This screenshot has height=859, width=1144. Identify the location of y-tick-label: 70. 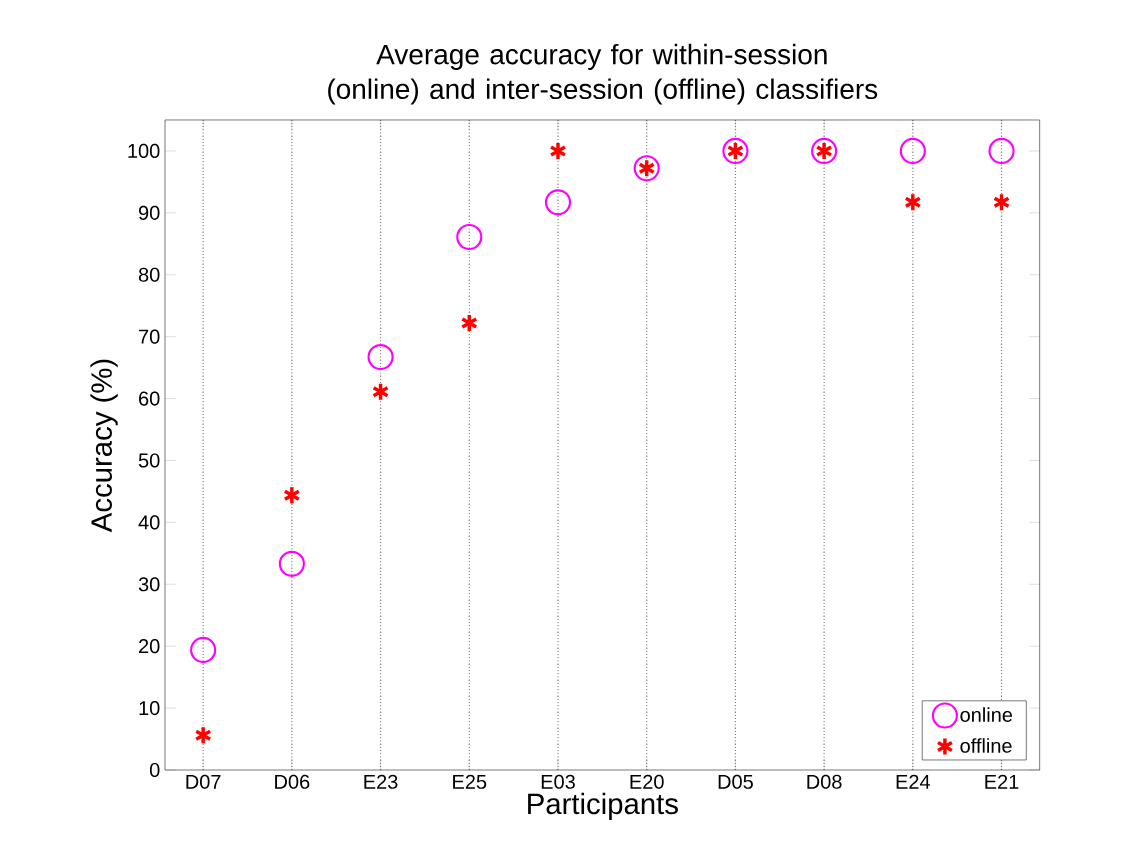
(149, 336).